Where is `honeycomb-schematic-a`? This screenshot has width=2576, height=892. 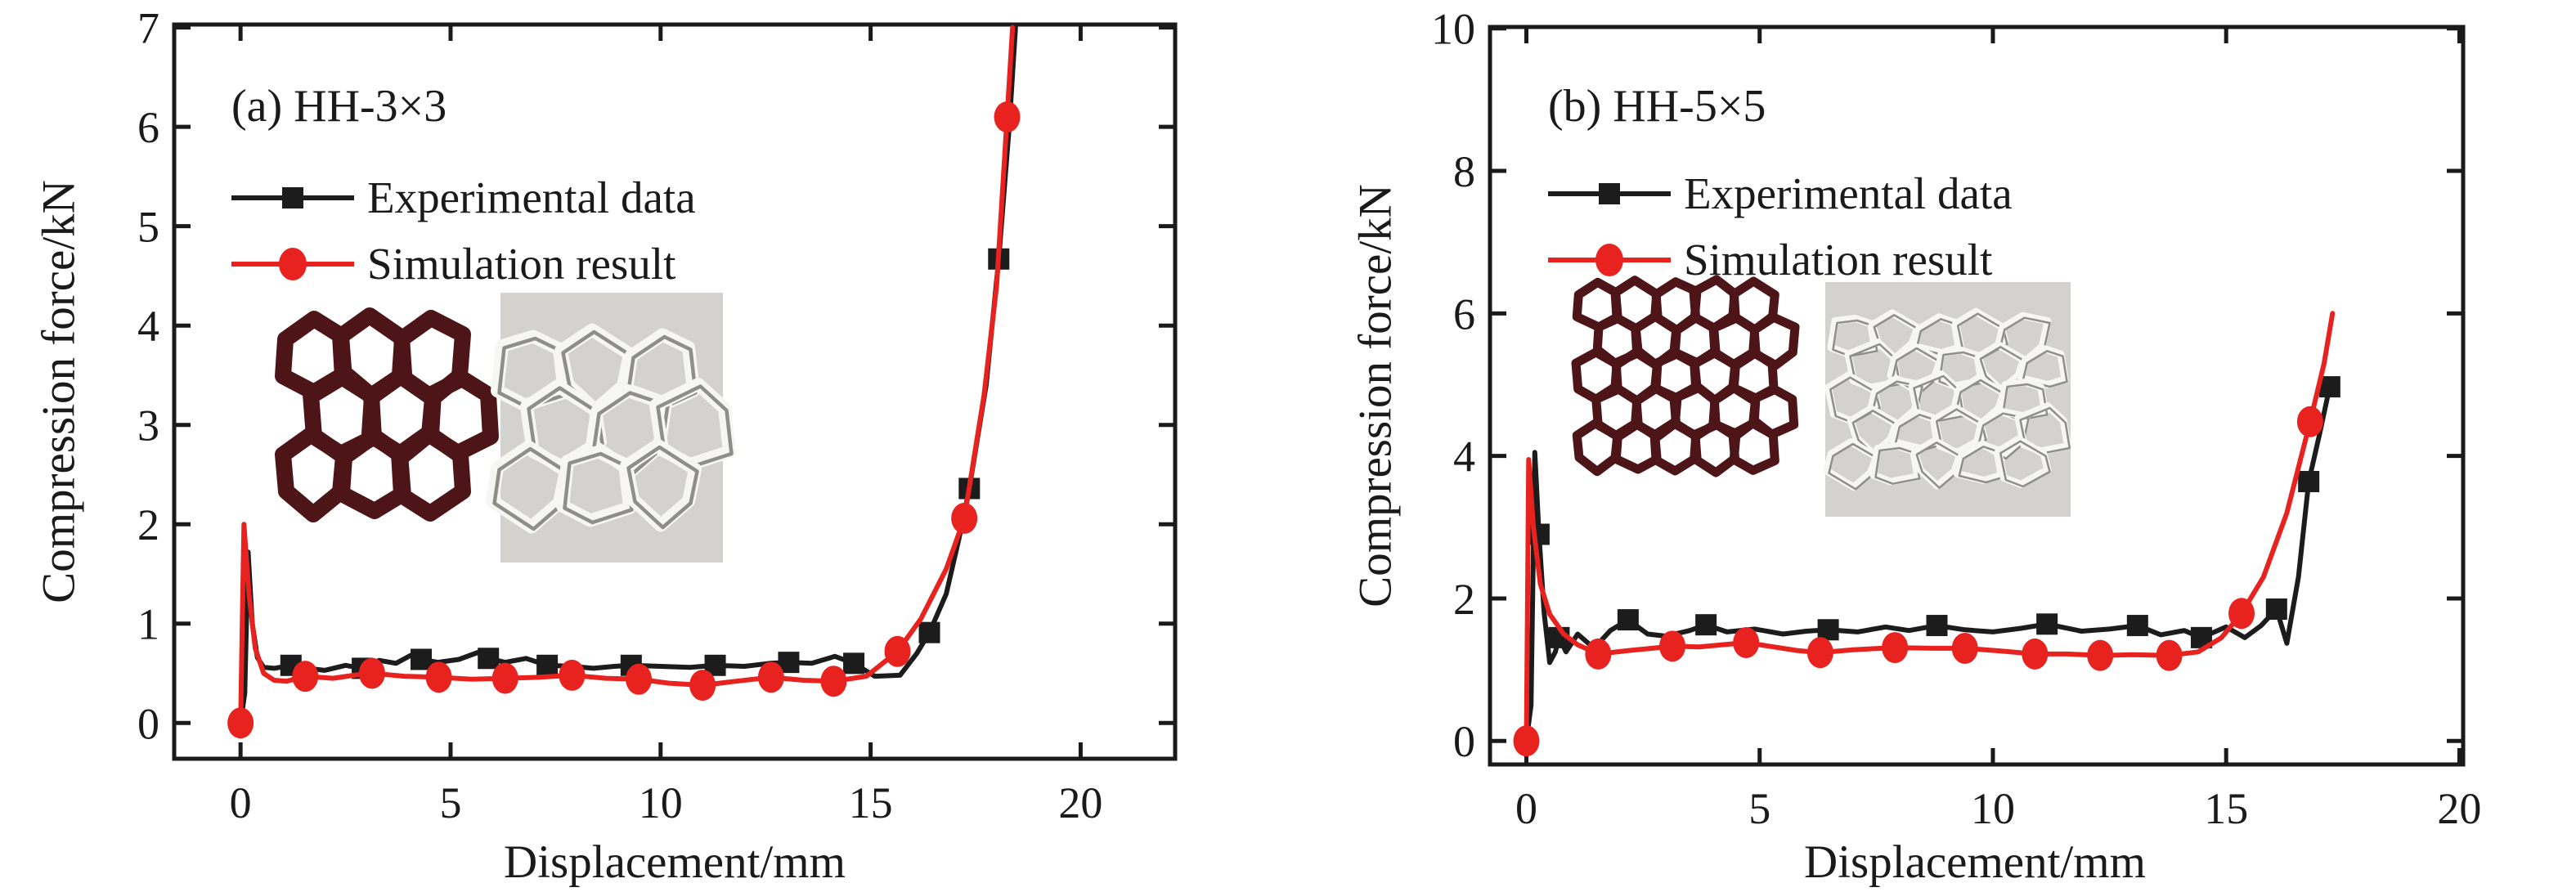
honeycomb-schematic-a is located at coordinates (387, 414).